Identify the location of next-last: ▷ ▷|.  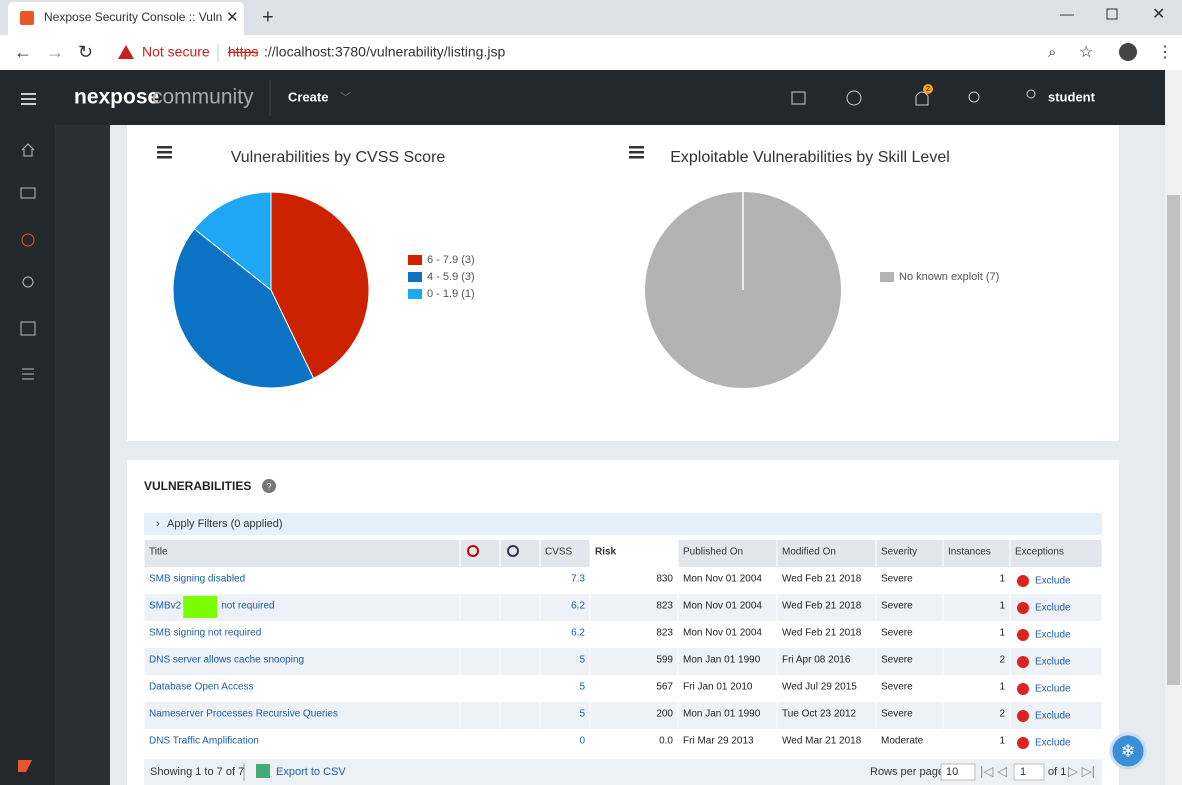
(1081, 770).